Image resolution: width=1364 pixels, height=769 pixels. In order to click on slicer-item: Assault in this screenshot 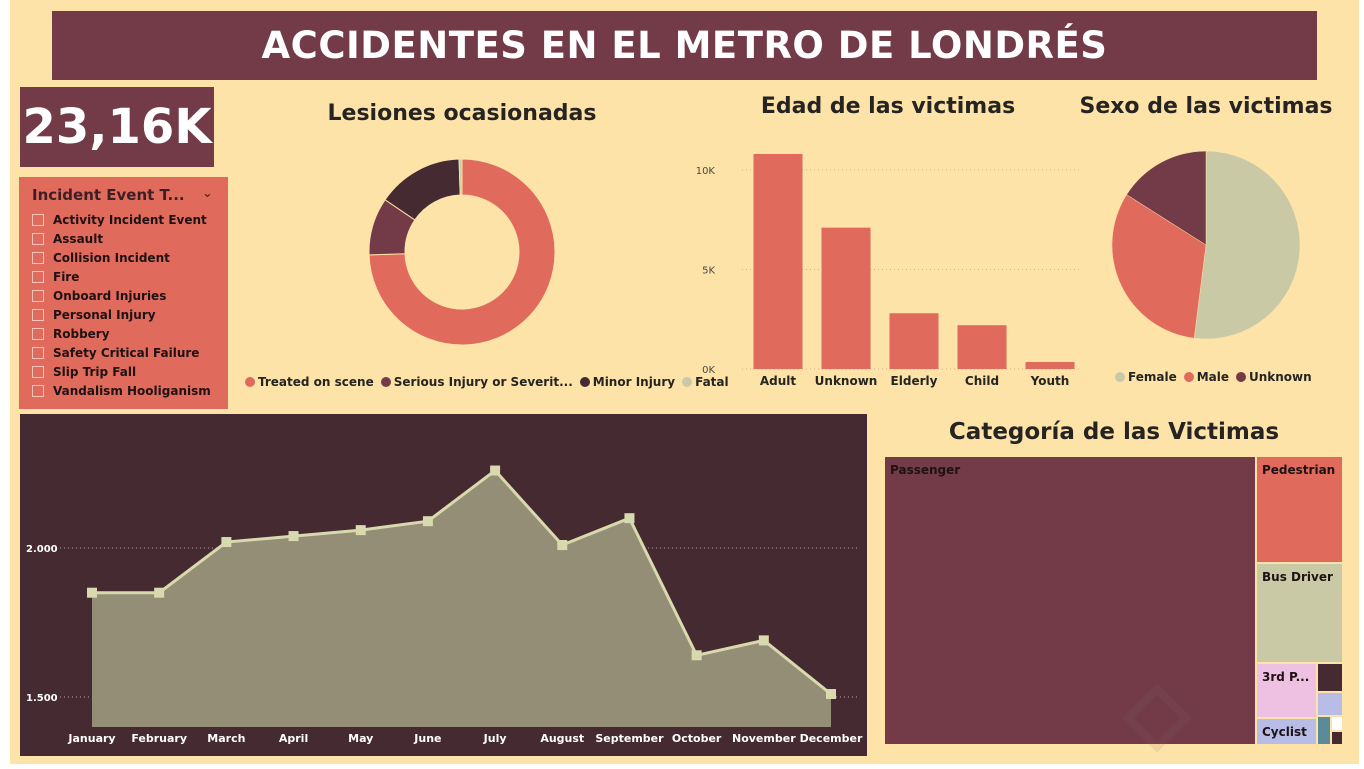, I will do `click(121, 238)`.